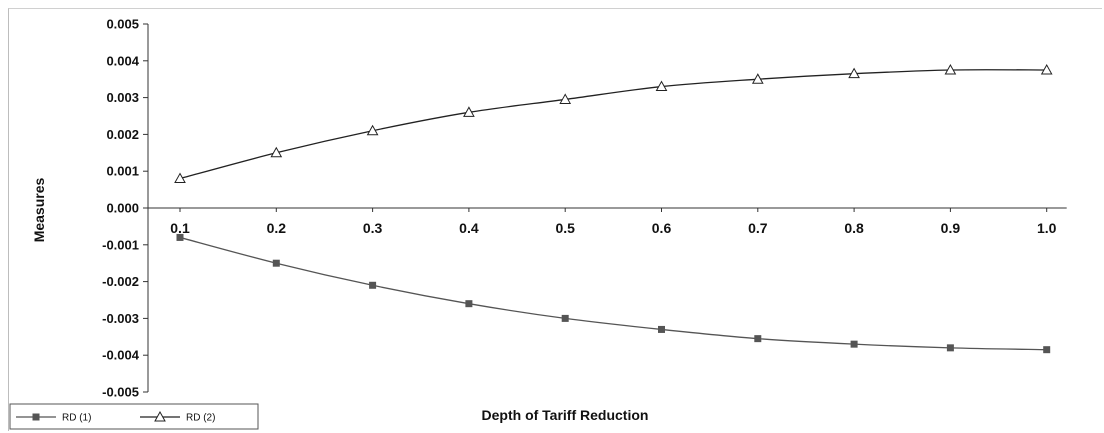  I want to click on x-tick-label: 0.8, so click(854, 228).